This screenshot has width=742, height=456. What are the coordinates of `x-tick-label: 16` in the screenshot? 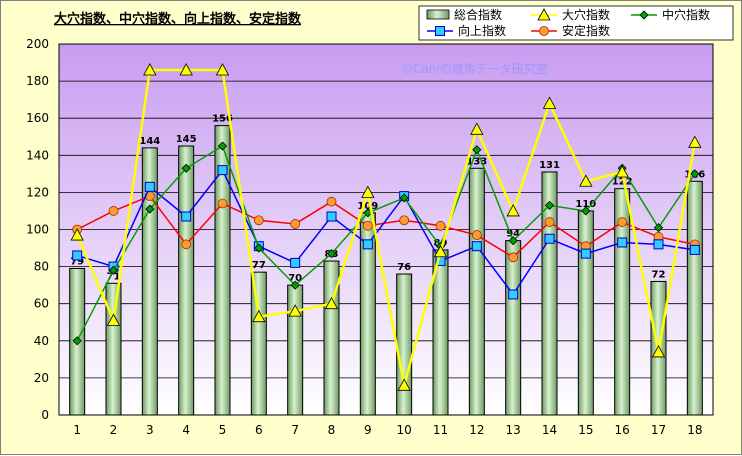 It's located at (622, 430).